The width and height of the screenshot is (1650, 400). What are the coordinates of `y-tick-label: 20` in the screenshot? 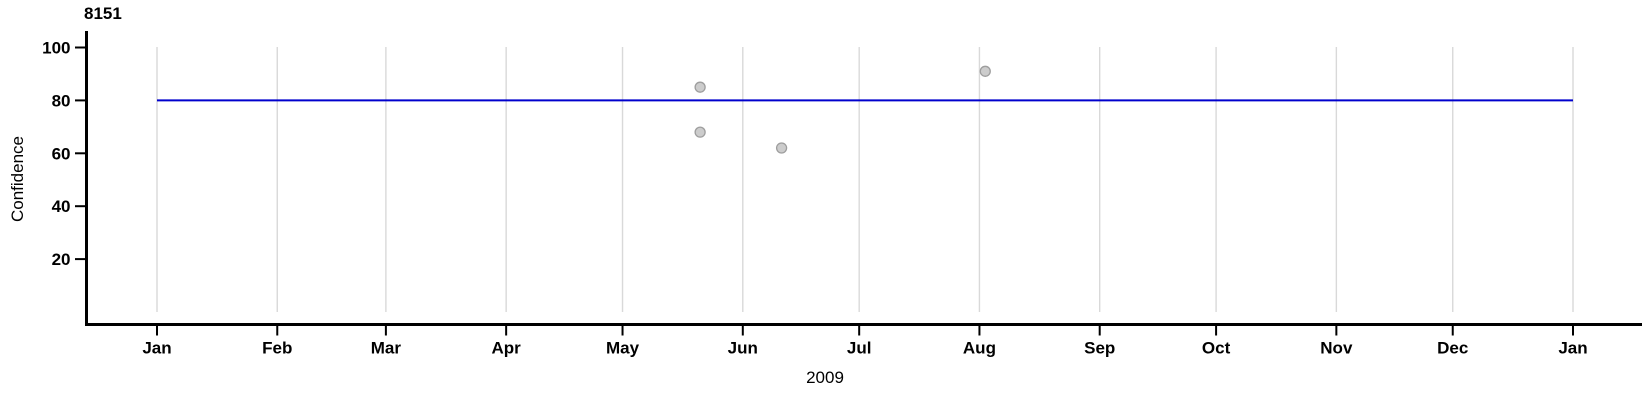 It's located at (61, 259).